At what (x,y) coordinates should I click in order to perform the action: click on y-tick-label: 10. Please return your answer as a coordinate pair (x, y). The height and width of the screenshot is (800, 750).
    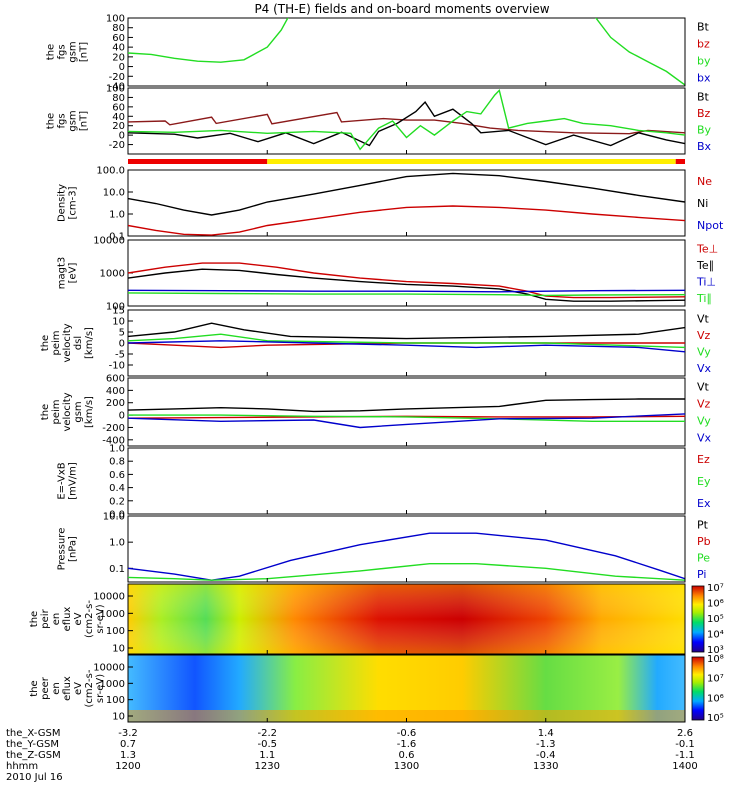
    Looking at the image, I should click on (118, 649).